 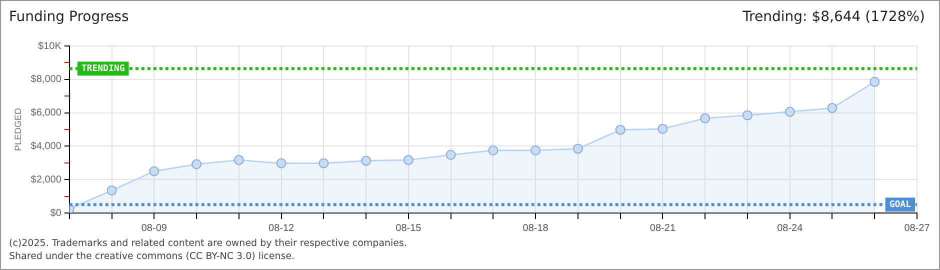 What do you see at coordinates (46, 113) in the screenshot?
I see `y-tick-label: $6,000` at bounding box center [46, 113].